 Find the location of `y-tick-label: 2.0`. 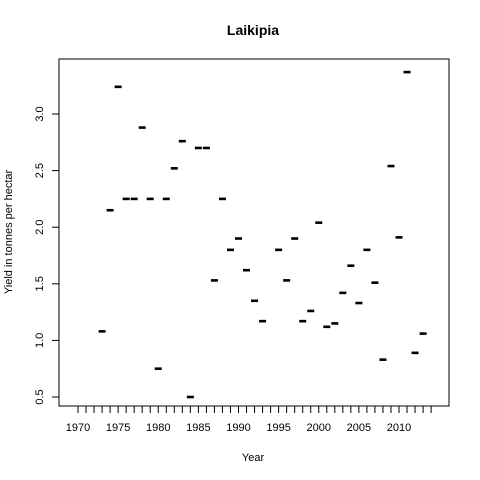

y-tick-label: 2.0 is located at coordinates (40, 227).